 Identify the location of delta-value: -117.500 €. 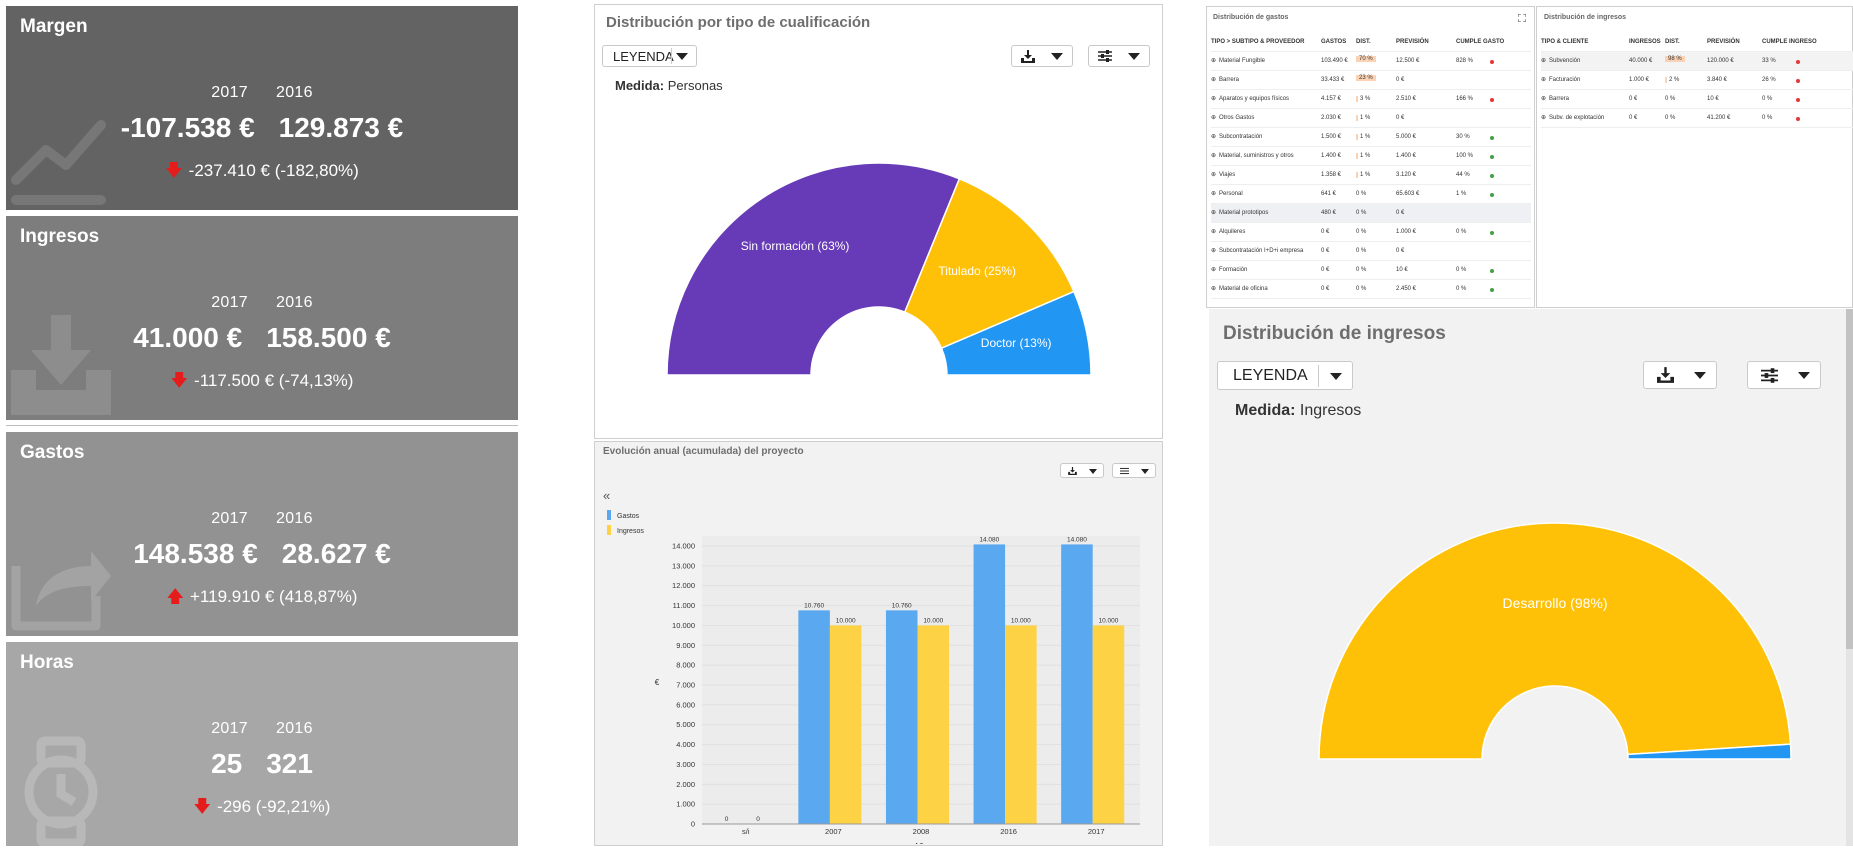
(234, 380).